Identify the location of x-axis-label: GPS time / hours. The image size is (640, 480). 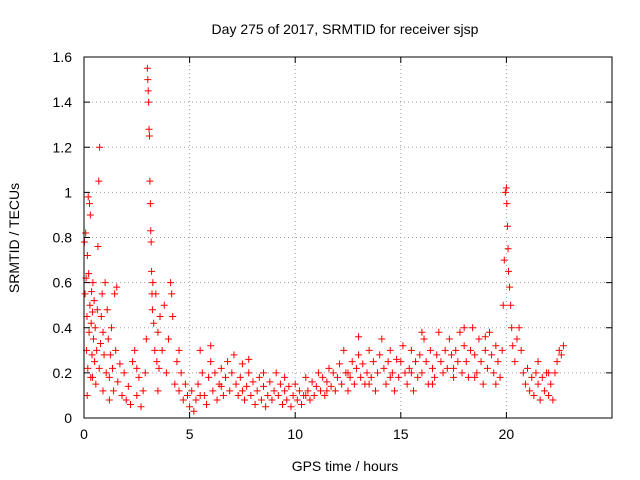
(345, 466).